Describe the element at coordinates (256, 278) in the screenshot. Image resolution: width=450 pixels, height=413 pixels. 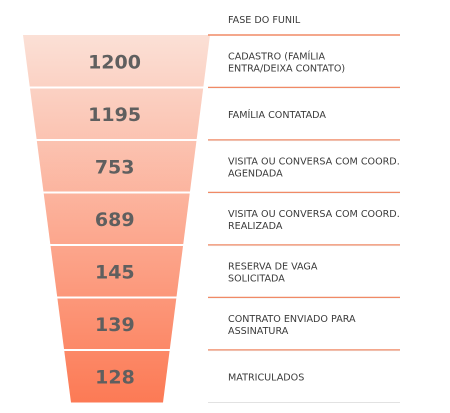
I see `funnel-stage-label: SOLICITADA` at that location.